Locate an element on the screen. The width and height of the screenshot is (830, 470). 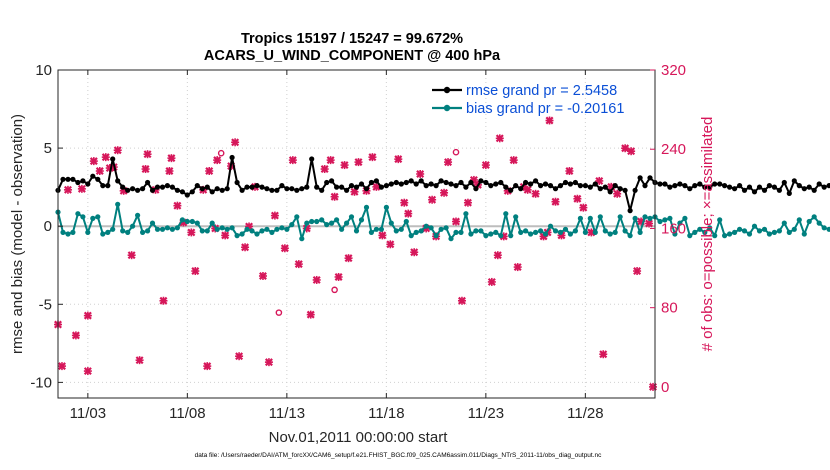
y-tick-right-label: 320 is located at coordinates (673, 70).